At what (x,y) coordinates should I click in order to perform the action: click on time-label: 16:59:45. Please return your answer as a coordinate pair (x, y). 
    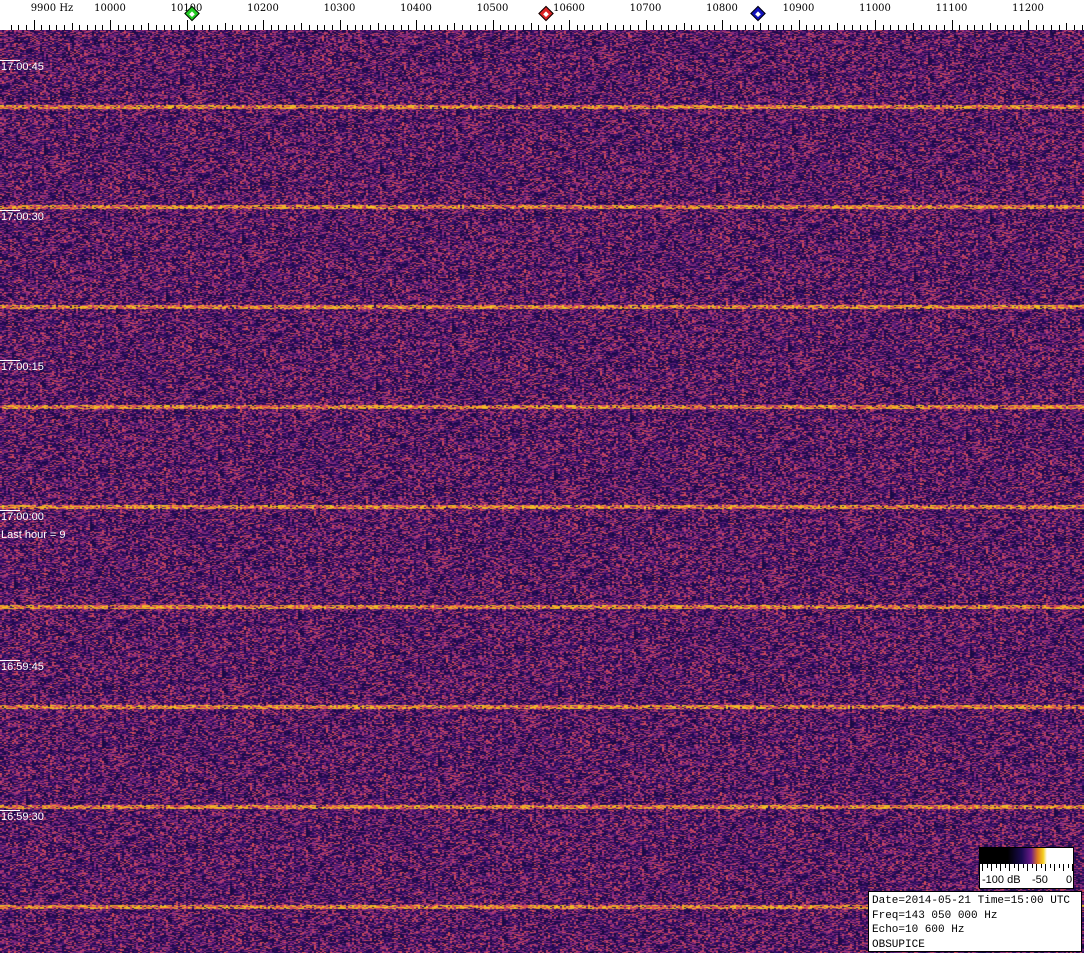
    Looking at the image, I should click on (22, 667).